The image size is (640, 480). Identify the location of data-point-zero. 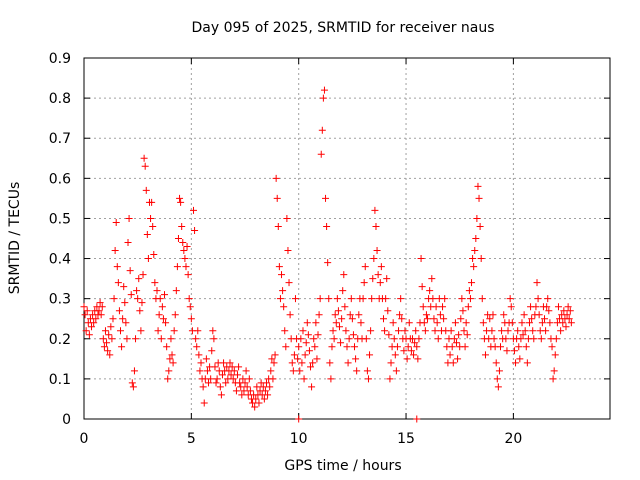
(299, 419).